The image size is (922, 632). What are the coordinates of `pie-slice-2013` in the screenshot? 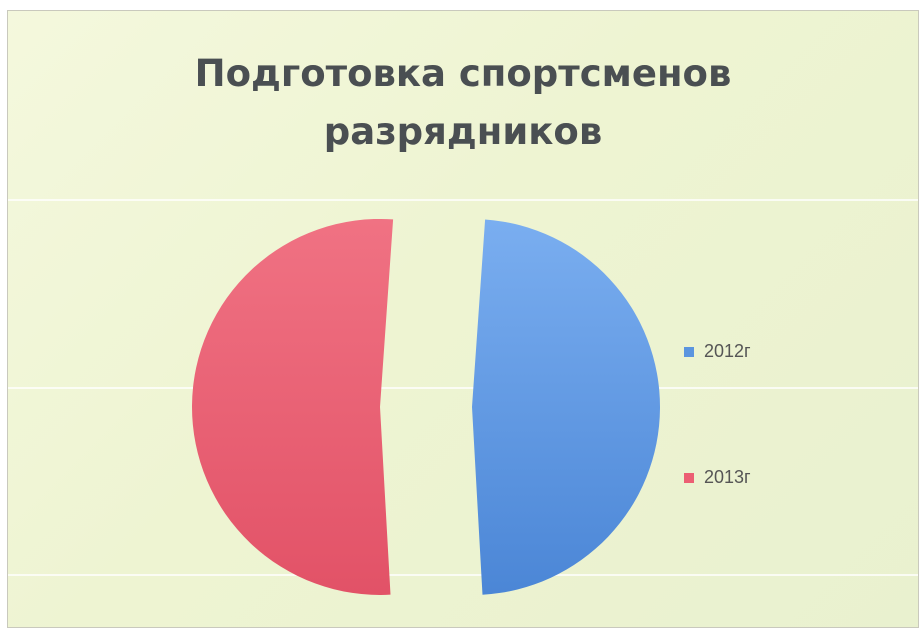 It's located at (293, 406).